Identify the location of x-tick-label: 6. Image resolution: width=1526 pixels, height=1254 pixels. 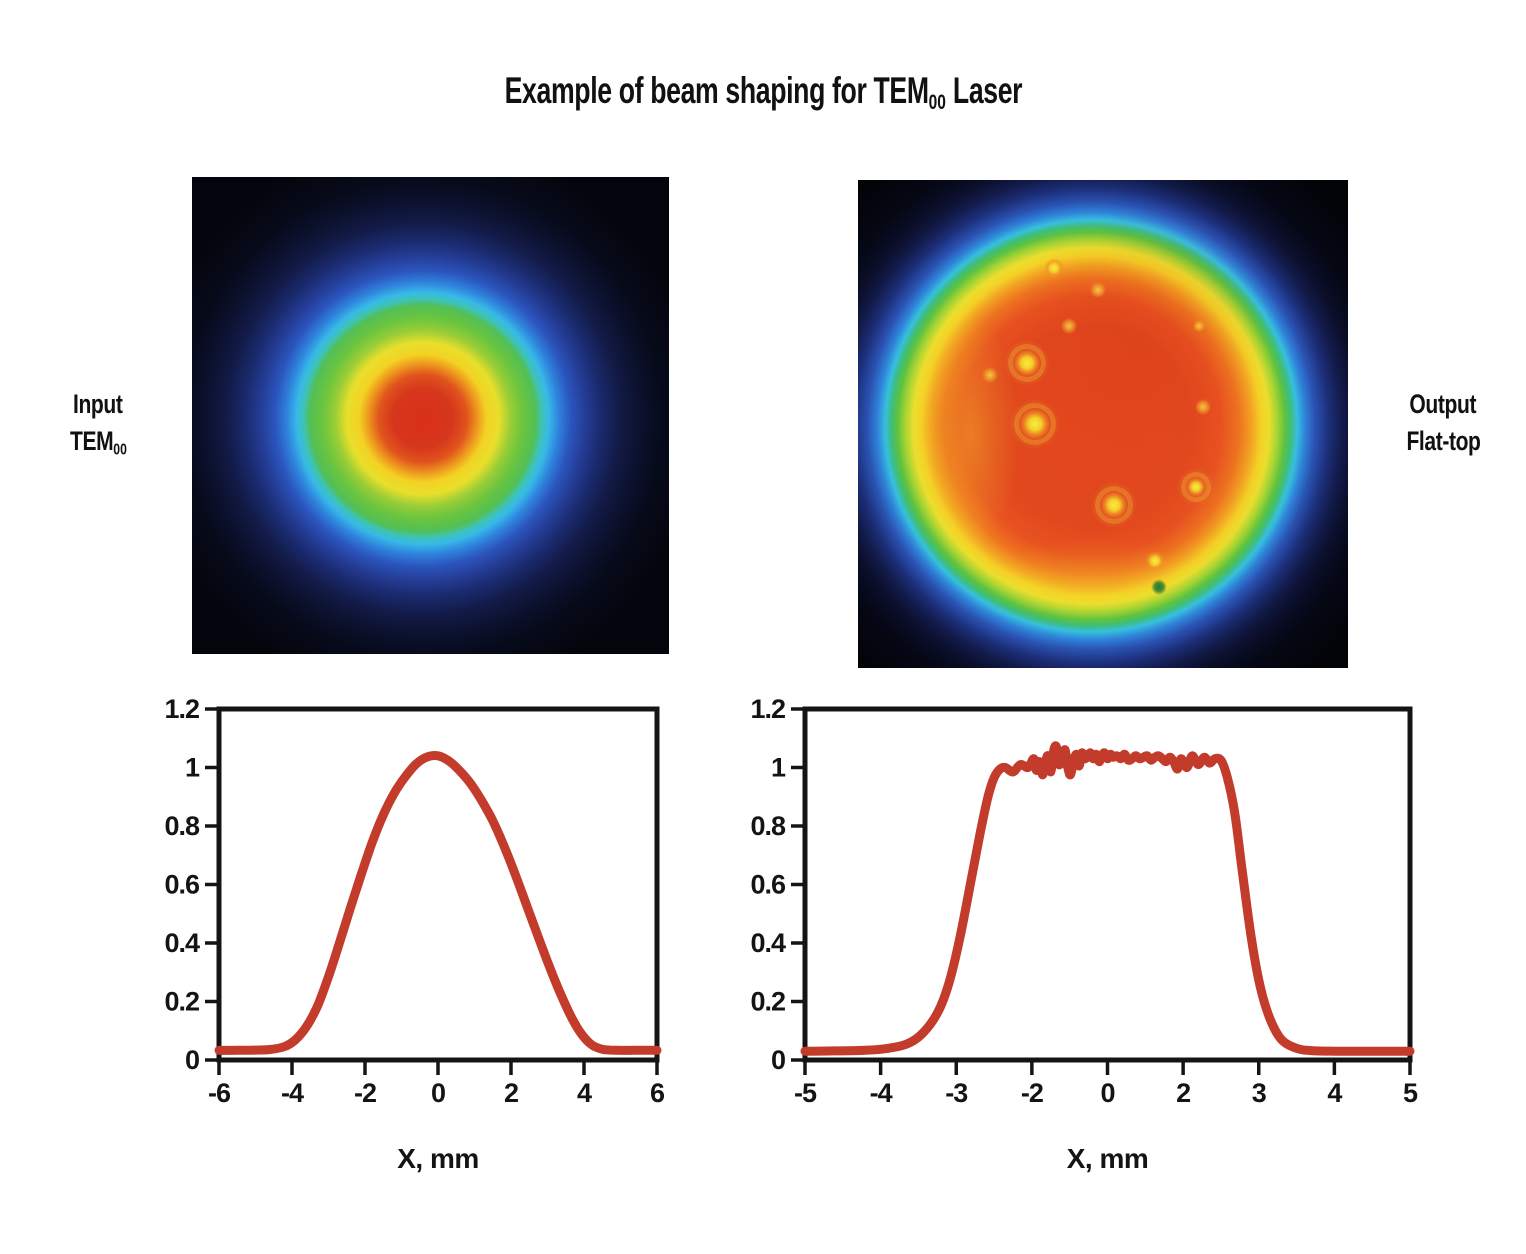
(657, 1093).